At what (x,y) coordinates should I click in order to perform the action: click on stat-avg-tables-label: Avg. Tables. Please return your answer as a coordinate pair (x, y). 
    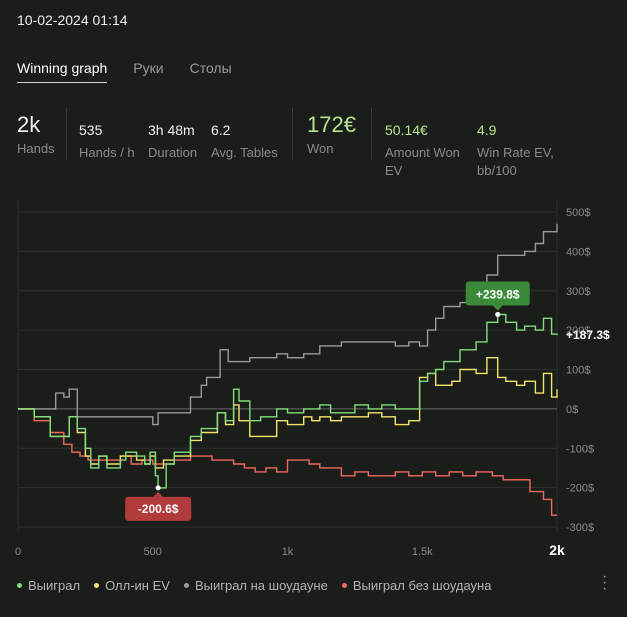
    Looking at the image, I should click on (244, 152).